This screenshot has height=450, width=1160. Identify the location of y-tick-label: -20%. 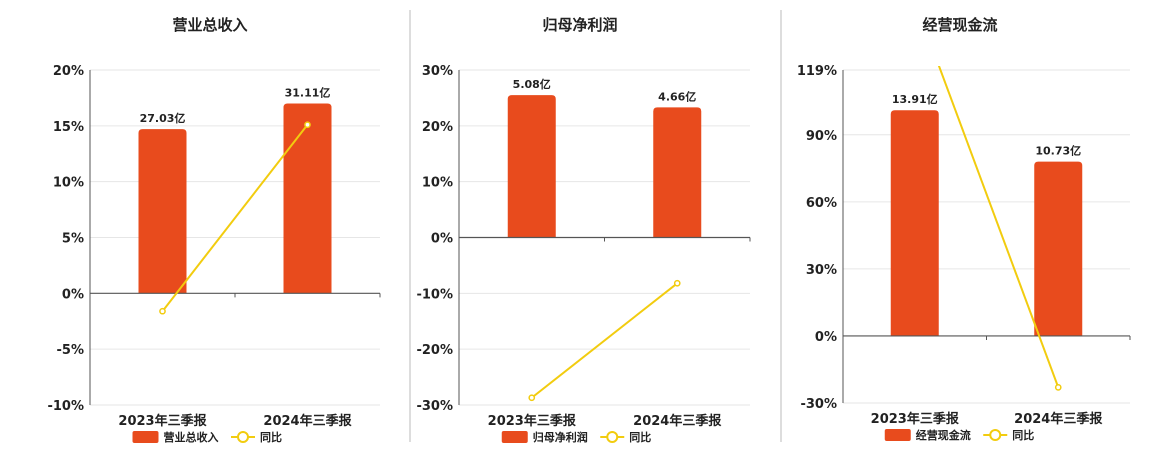
(434, 350).